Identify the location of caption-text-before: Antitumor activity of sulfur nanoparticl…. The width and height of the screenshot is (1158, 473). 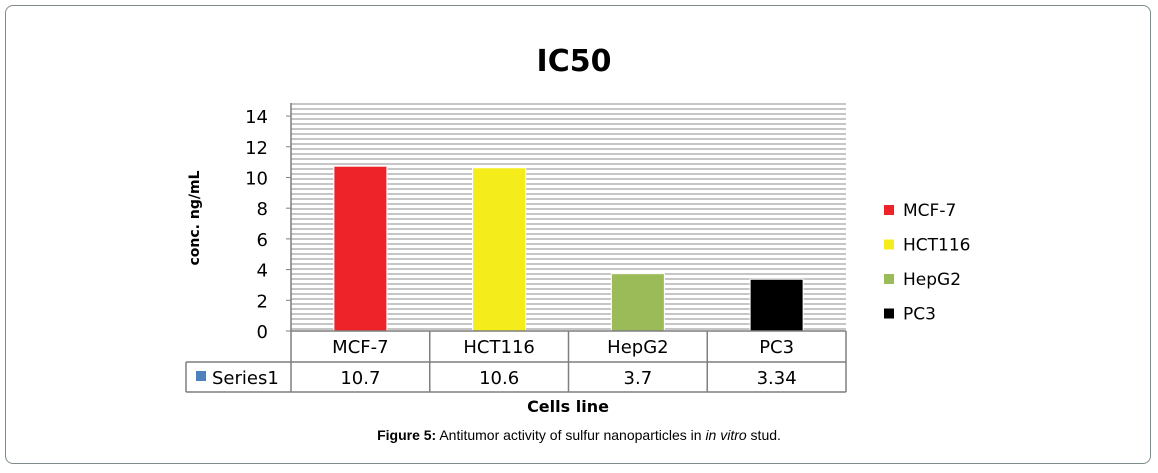
(571, 435).